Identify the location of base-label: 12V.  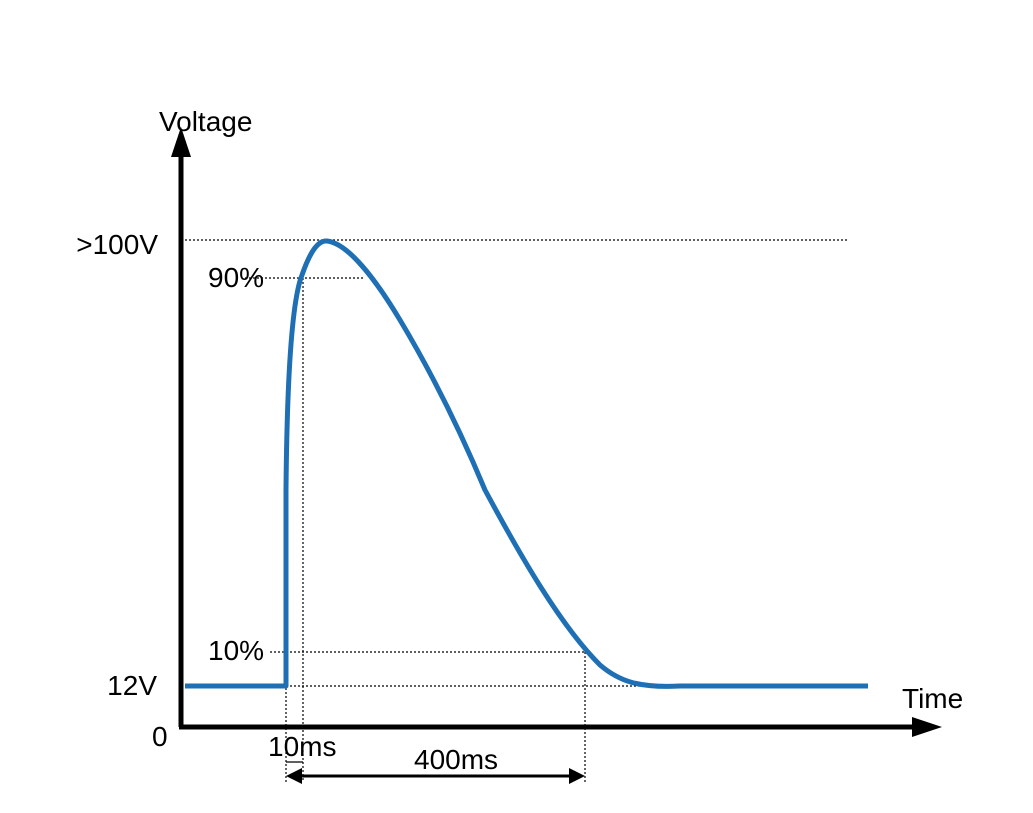
(132, 685).